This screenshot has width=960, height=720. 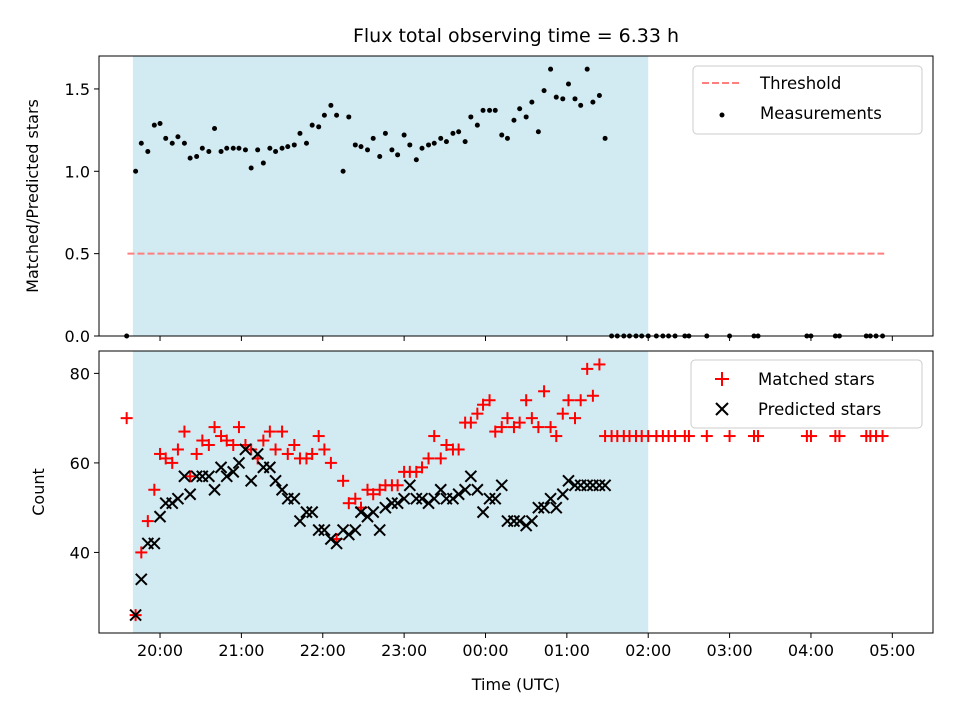 What do you see at coordinates (77, 254) in the screenshot?
I see `ratio-y-tick-label: 0.5` at bounding box center [77, 254].